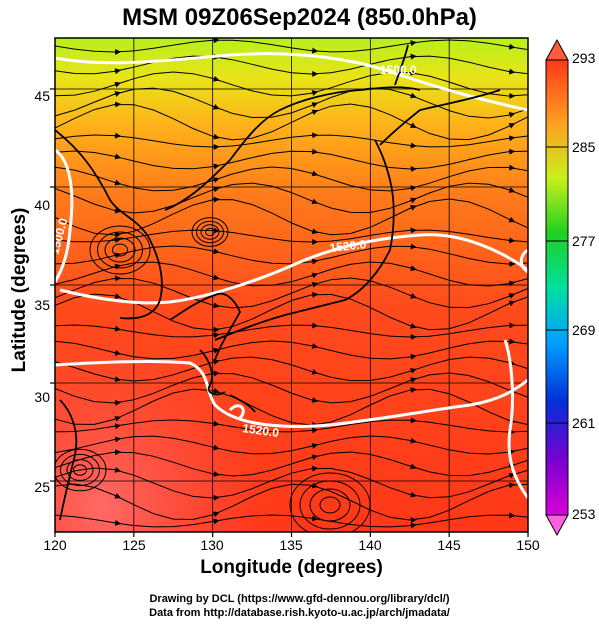 This screenshot has width=599, height=625. I want to click on colorbar-upper-arrow, so click(557, 49).